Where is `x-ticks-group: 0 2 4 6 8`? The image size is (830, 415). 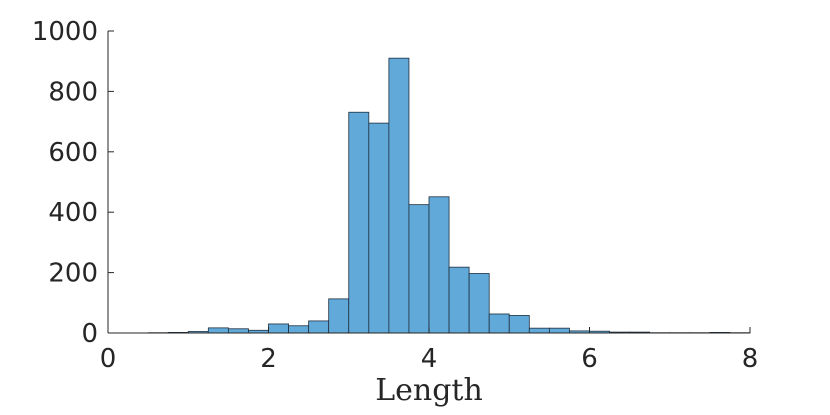 x-ticks-group: 0 2 4 6 8 is located at coordinates (429, 350).